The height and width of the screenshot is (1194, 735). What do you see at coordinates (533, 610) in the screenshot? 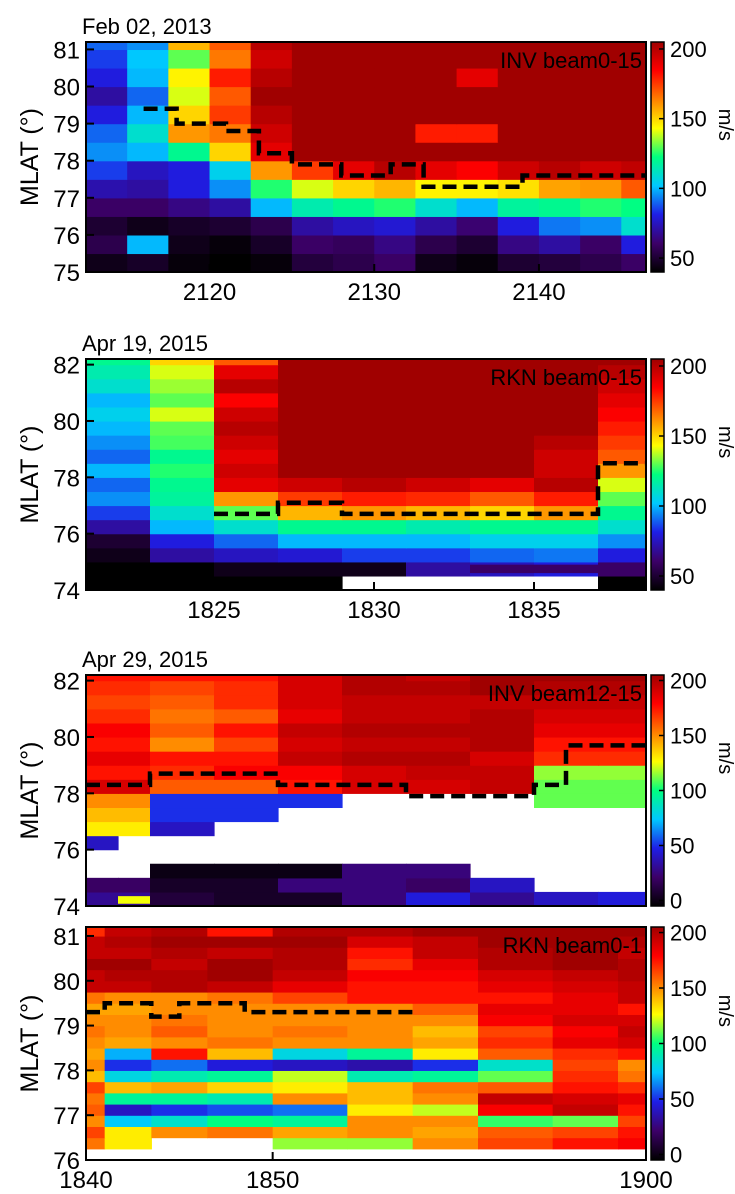
I see `x-tick-label: 1835` at bounding box center [533, 610].